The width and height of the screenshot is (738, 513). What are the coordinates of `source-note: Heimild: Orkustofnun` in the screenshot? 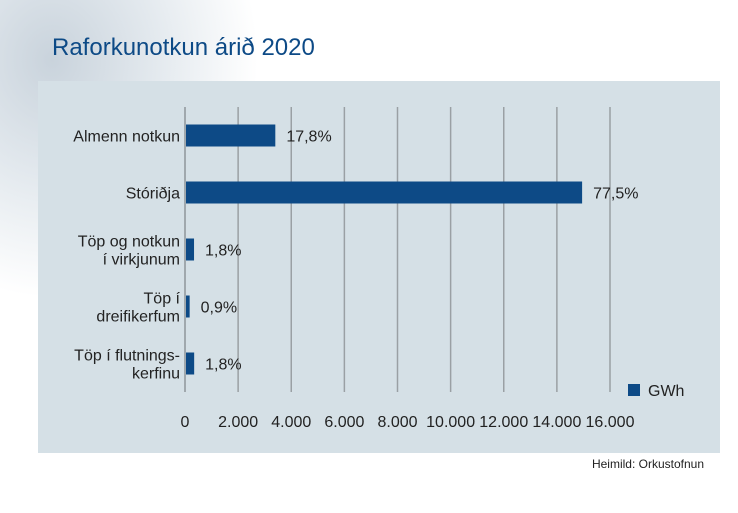 It's located at (647, 464).